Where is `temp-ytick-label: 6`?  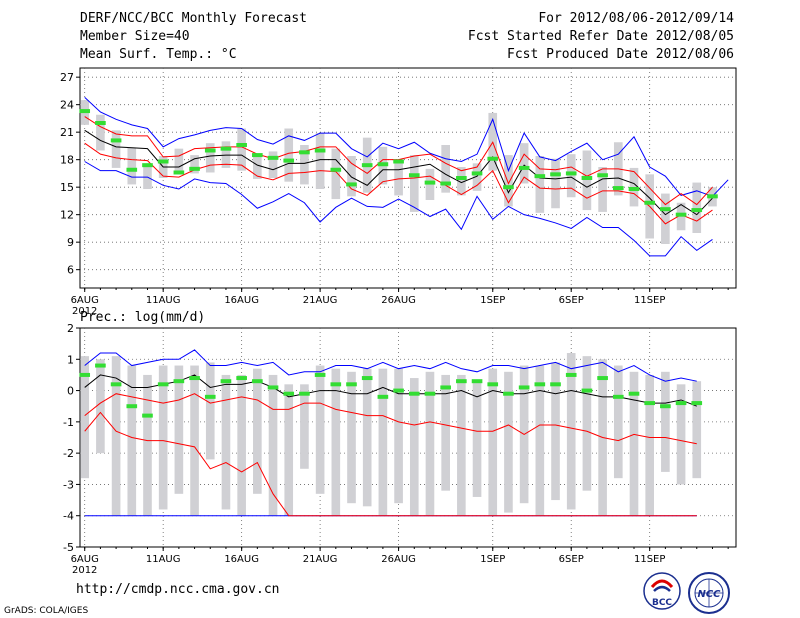
temp-ytick-label: 6 is located at coordinates (70, 270).